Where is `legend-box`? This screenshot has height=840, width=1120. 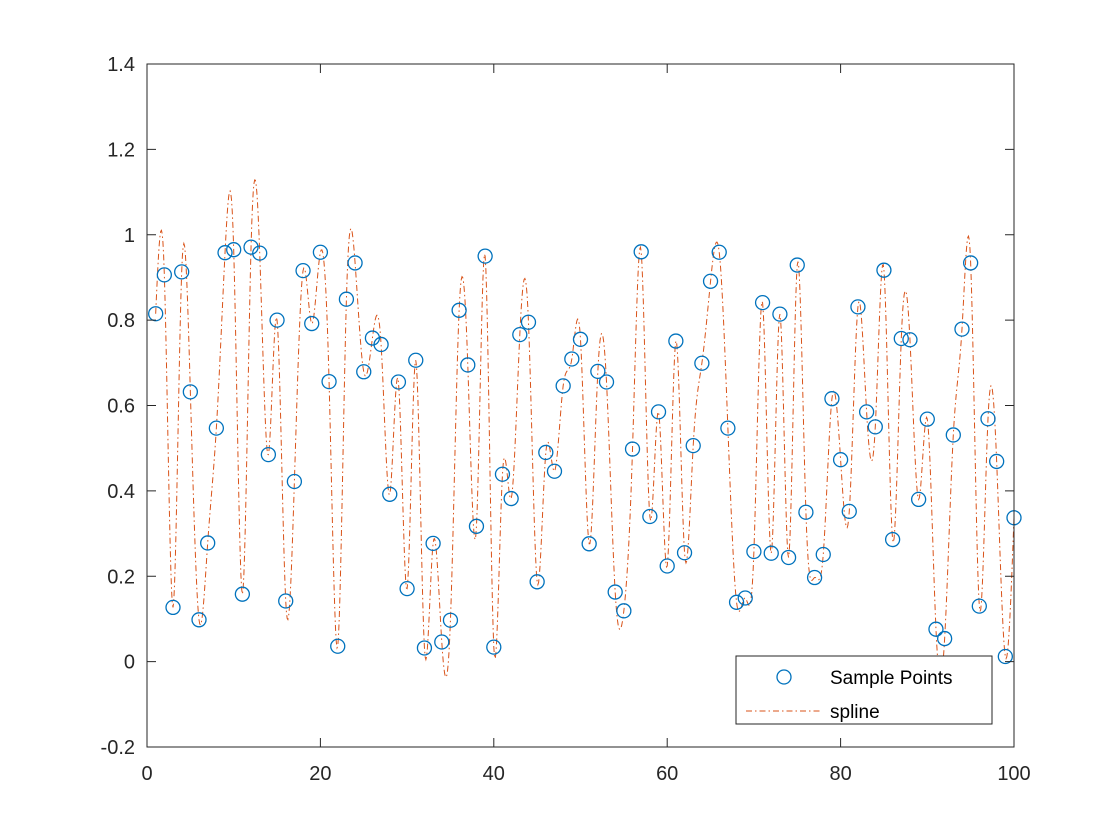
legend-box is located at coordinates (864, 690).